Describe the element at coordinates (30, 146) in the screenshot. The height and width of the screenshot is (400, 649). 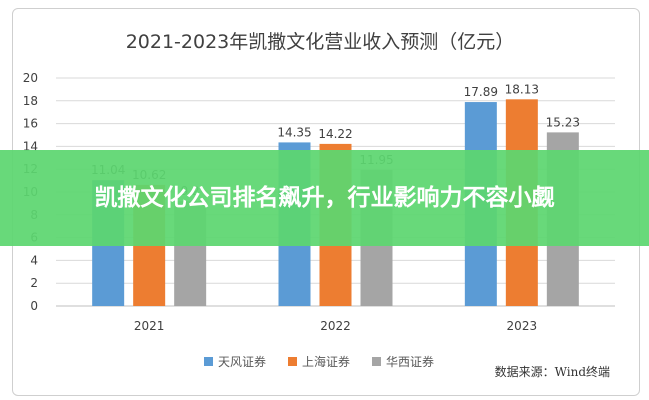
I see `y-tick-label: 14` at that location.